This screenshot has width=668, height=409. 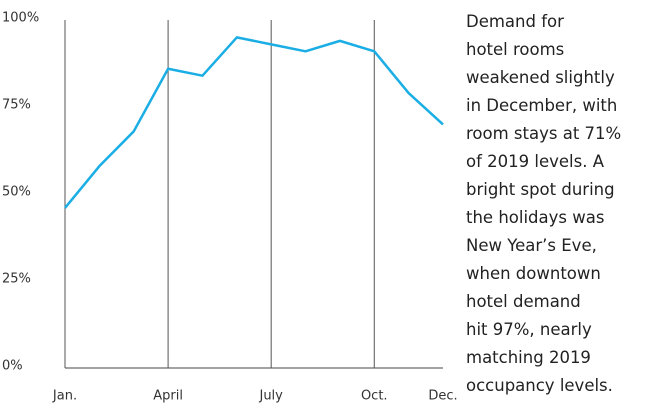 I want to click on y-tick-label: 0%, so click(x=12, y=366).